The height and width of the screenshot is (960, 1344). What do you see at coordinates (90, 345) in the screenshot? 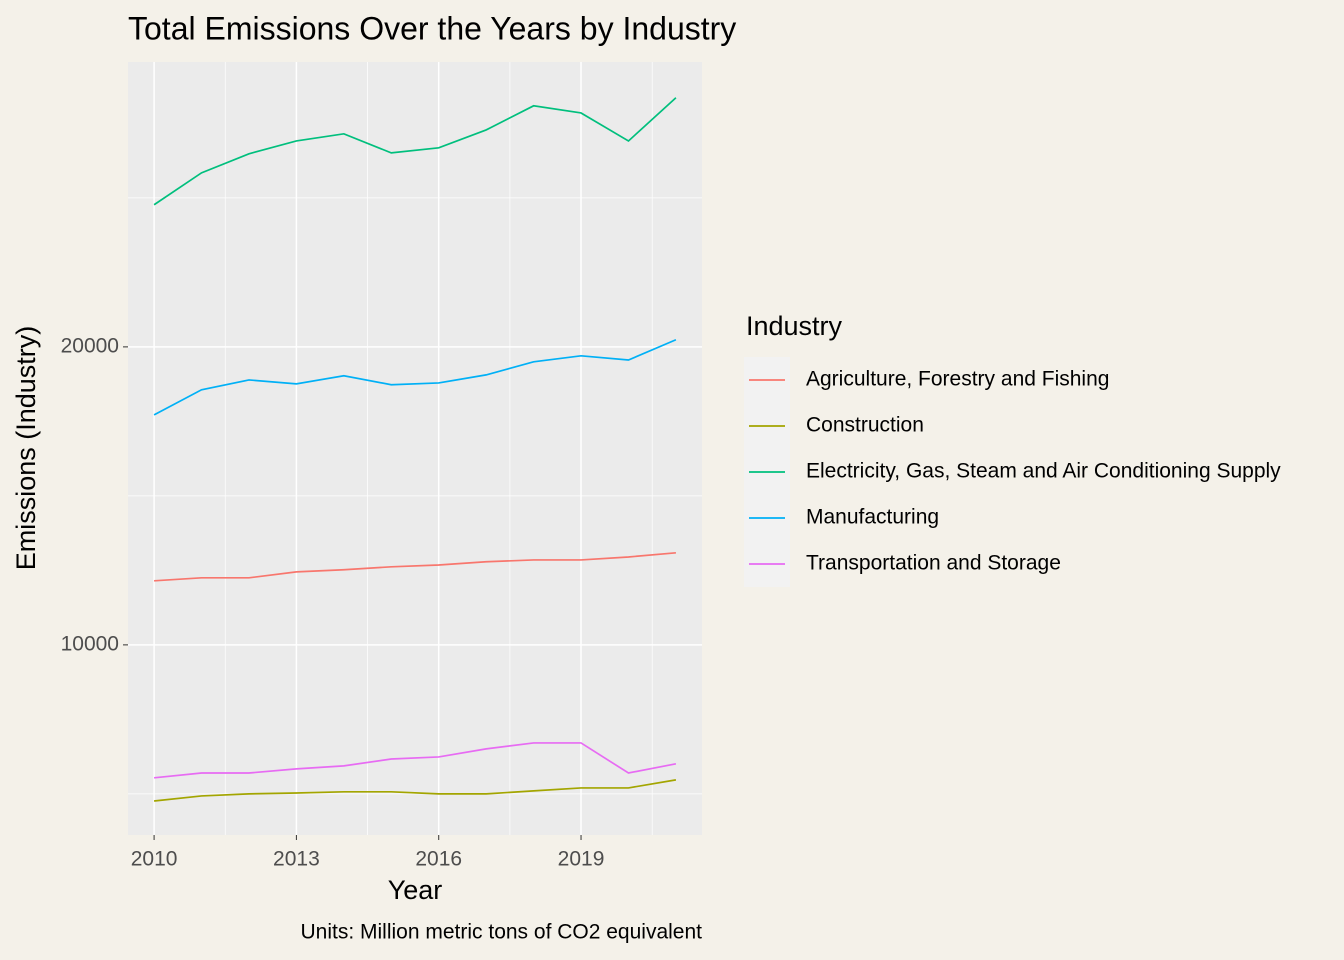
I see `y-tick-label: 20000` at bounding box center [90, 345].